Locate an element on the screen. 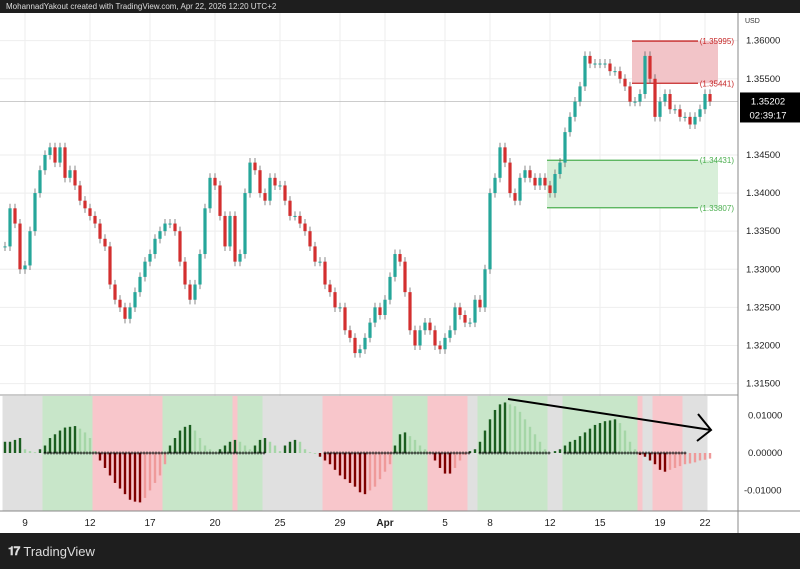  time-tick: 25 is located at coordinates (280, 523).